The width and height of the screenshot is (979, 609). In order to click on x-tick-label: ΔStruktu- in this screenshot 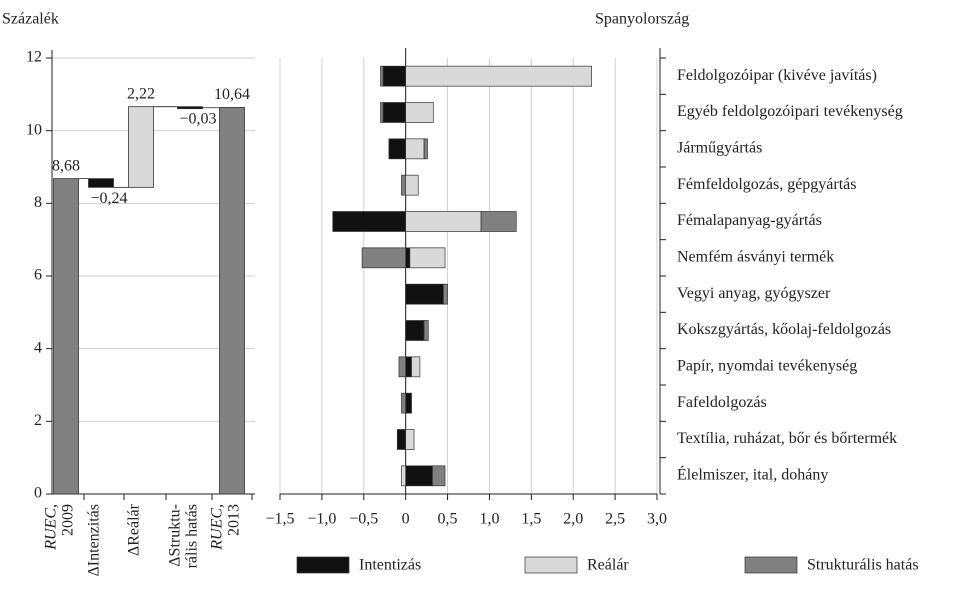, I will do `click(175, 535)`.